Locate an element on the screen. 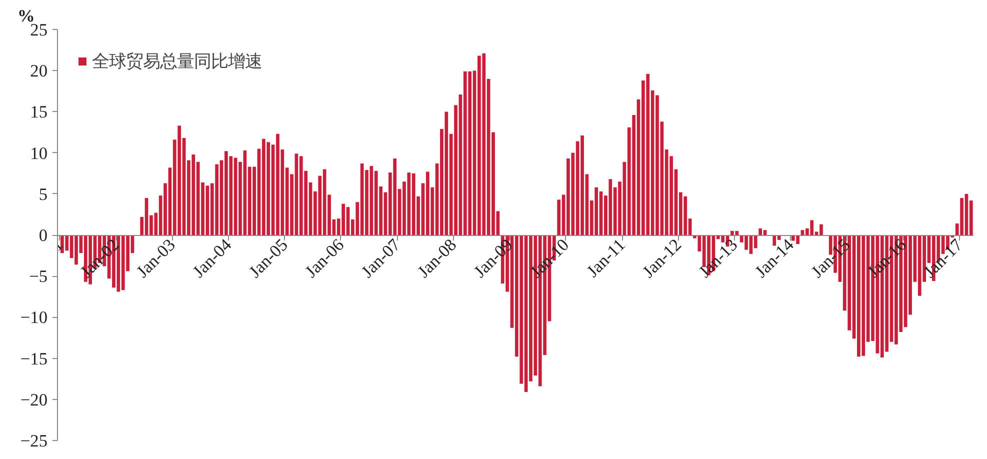  y-tick-label: −5 is located at coordinates (38, 276).